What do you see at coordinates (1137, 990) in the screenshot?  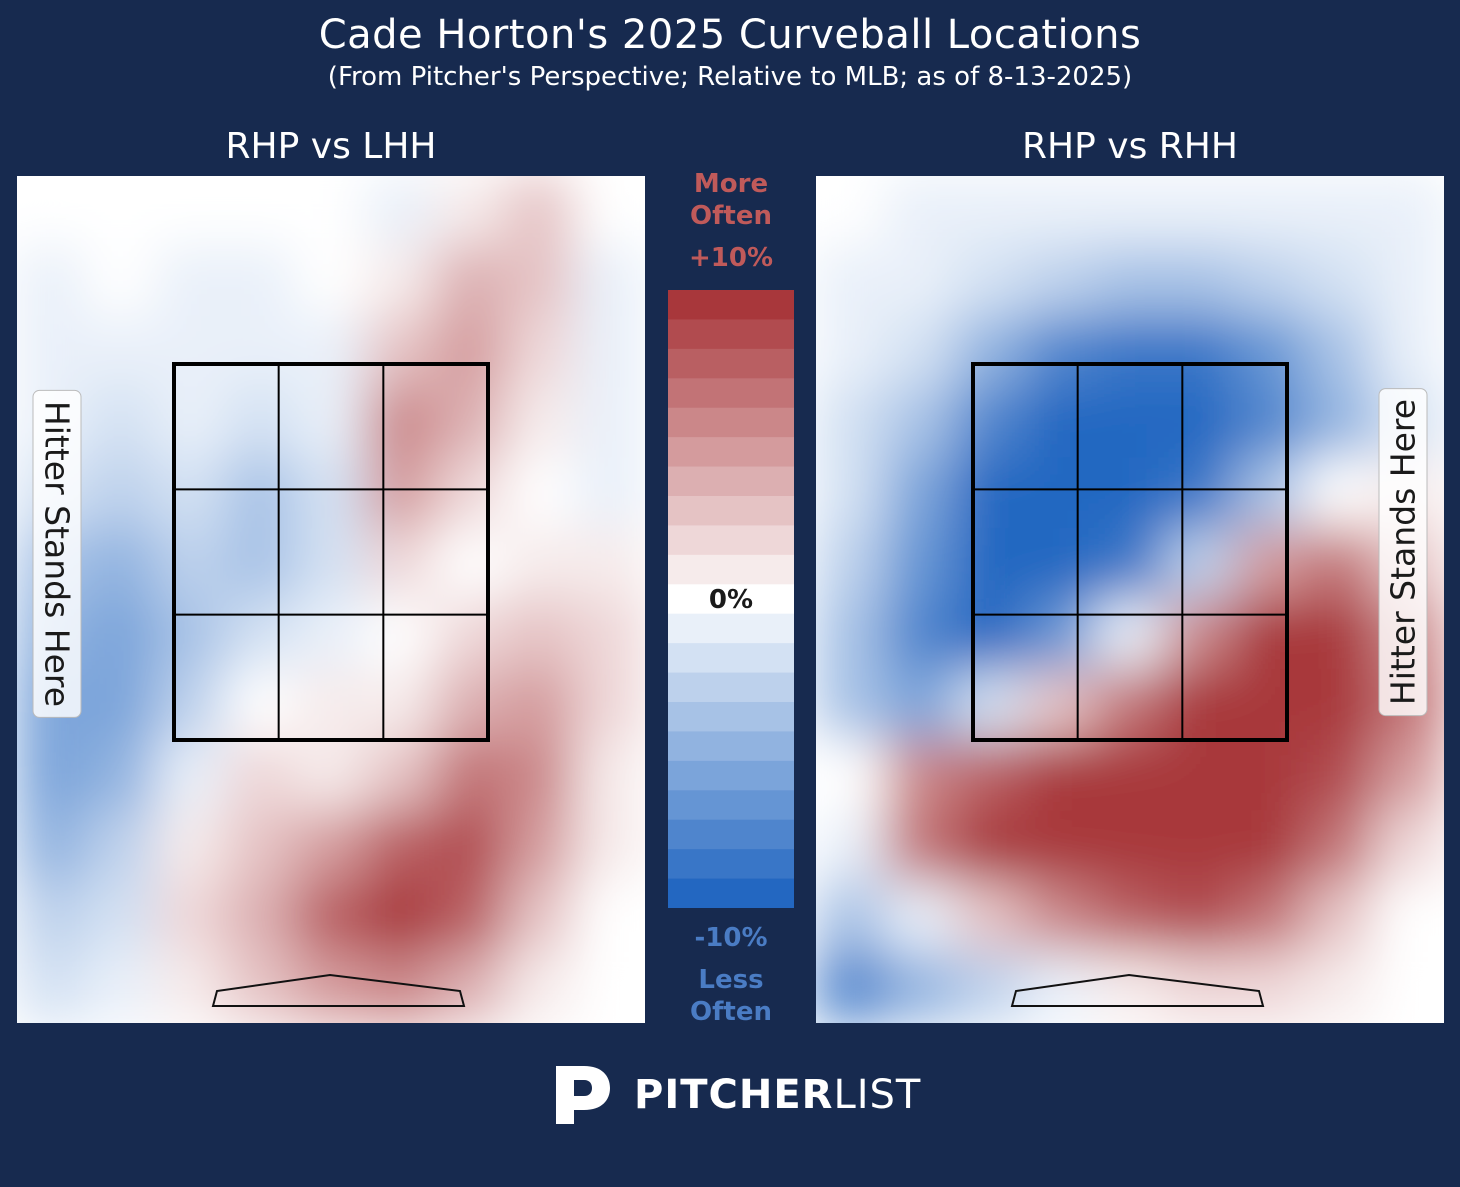 I see `home-plate-rhh` at bounding box center [1137, 990].